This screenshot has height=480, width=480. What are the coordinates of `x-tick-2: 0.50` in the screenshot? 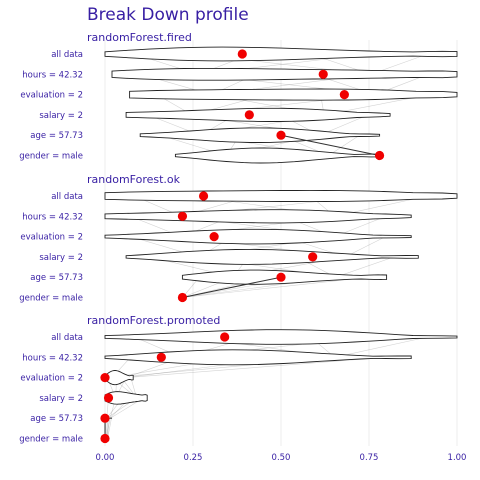 It's located at (281, 458).